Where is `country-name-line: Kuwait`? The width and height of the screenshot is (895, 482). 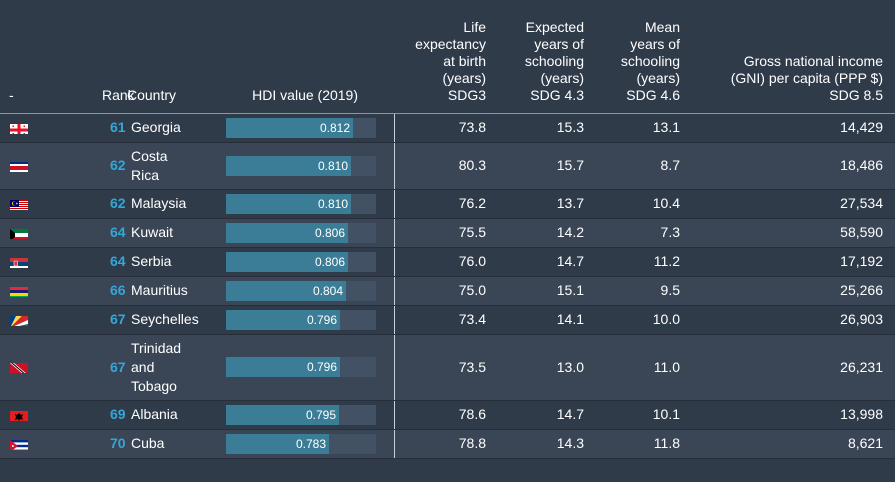 country-name-line: Kuwait is located at coordinates (152, 232).